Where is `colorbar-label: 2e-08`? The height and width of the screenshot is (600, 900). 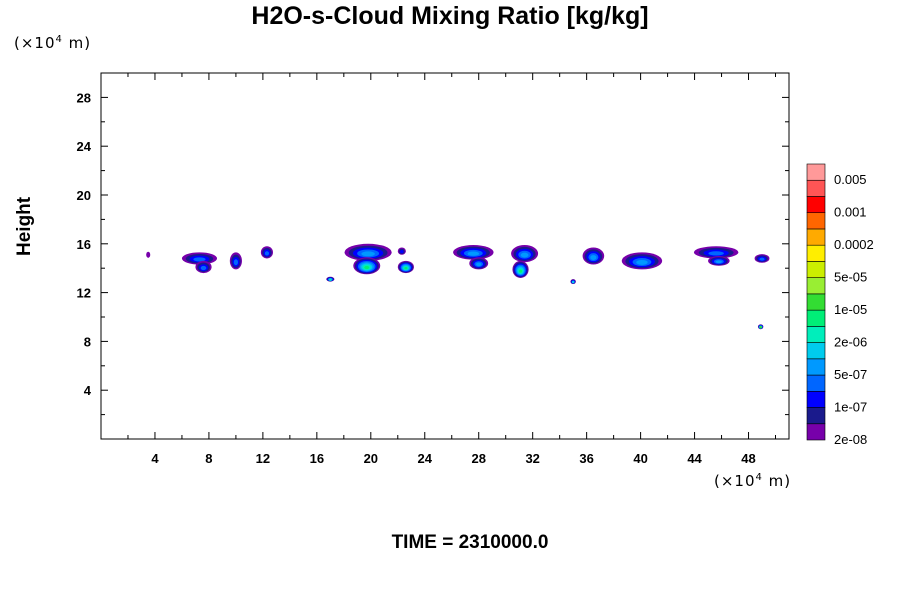
colorbar-label: 2e-08 is located at coordinates (850, 439).